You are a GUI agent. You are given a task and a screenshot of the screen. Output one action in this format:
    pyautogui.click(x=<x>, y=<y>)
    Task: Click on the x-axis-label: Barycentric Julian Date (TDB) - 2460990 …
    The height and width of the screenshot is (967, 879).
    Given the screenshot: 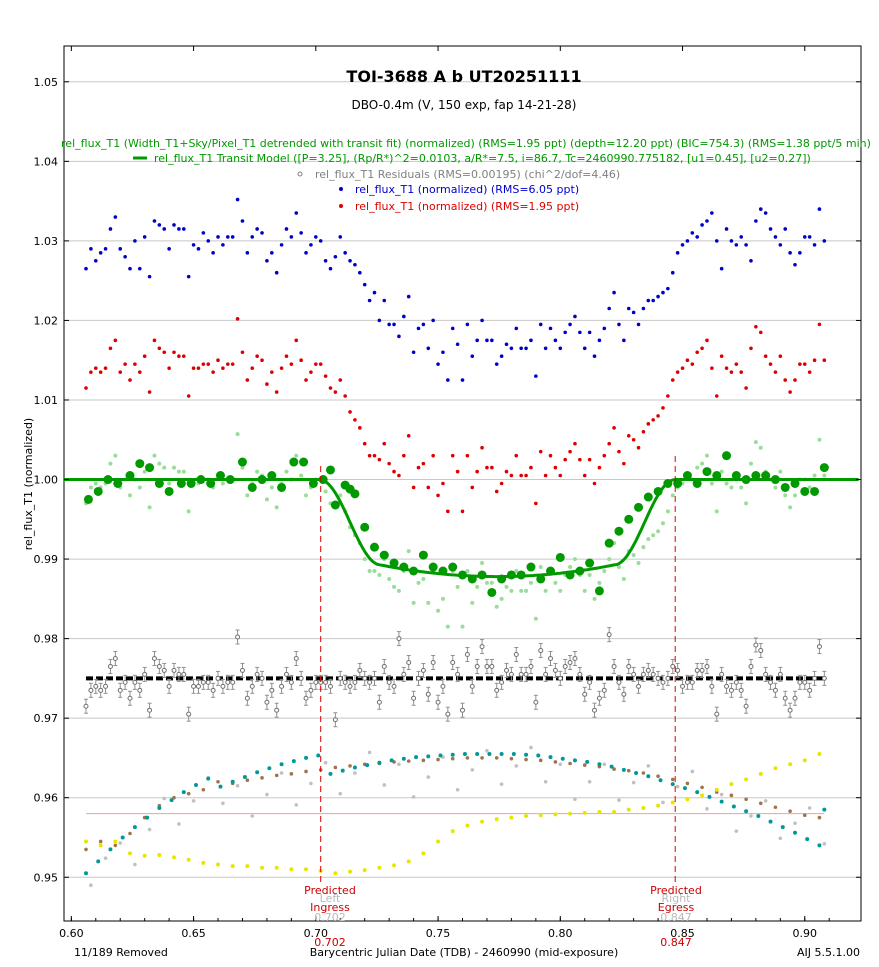 What is the action you would take?
    pyautogui.click(x=464, y=952)
    